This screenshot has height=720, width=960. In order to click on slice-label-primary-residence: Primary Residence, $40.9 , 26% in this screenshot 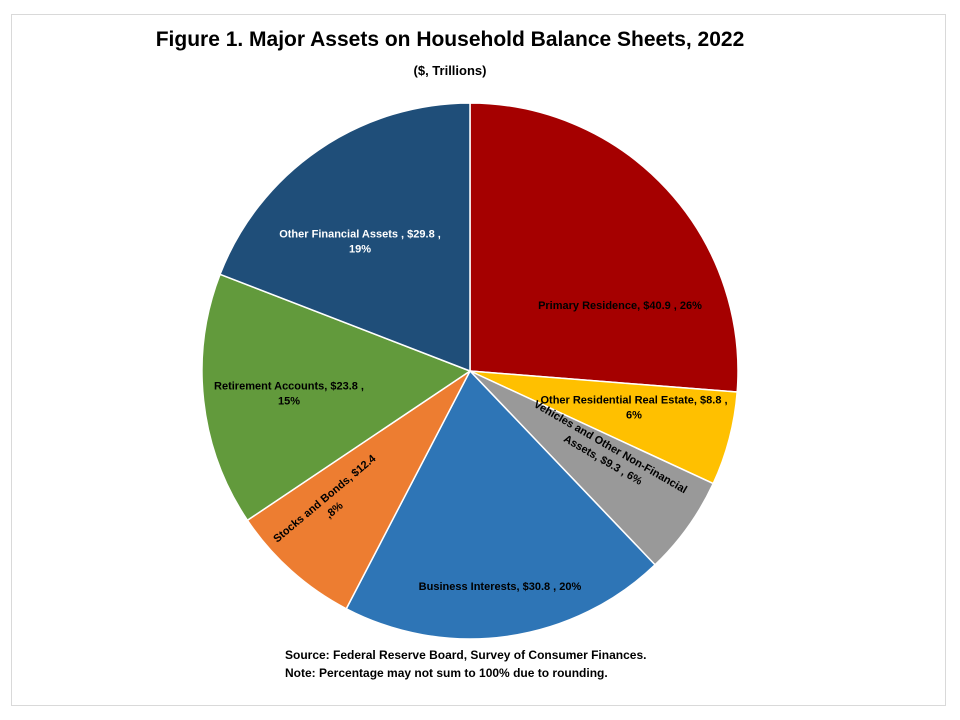, I will do `click(620, 306)`.